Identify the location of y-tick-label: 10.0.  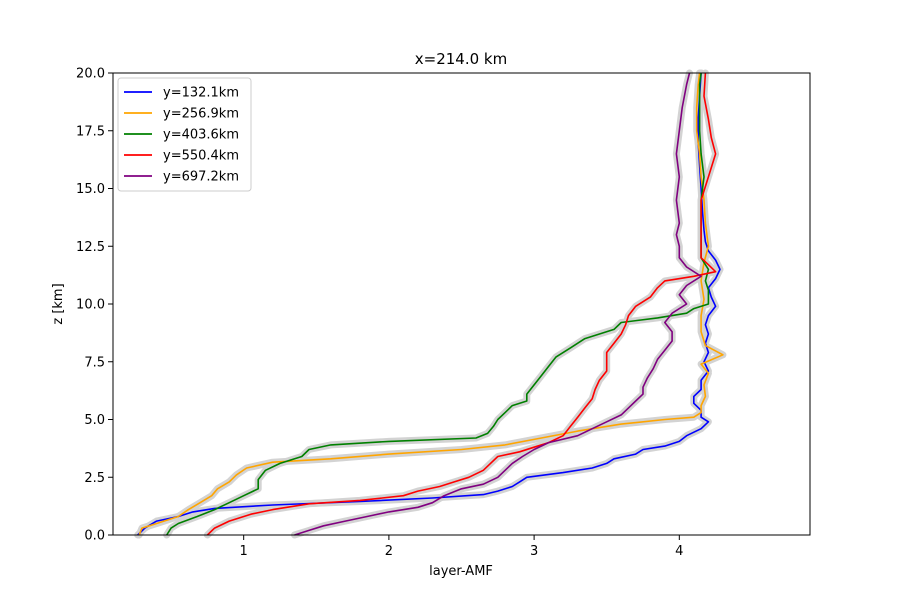
(90, 305).